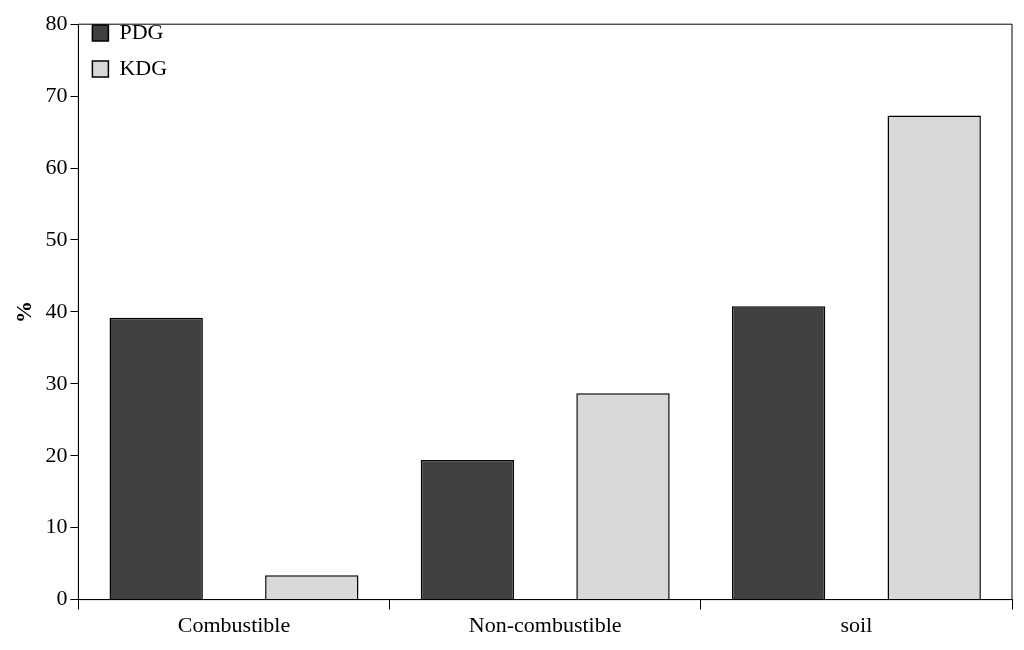 The image size is (1024, 650). What do you see at coordinates (141, 31) in the screenshot?
I see `legend-label: PDG` at bounding box center [141, 31].